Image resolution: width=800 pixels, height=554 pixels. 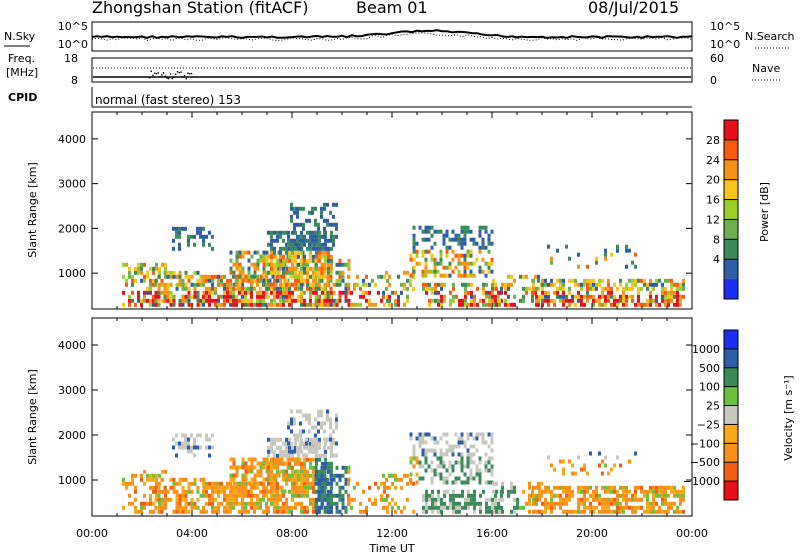 What do you see at coordinates (766, 68) in the screenshot?
I see `nave-label: Nave` at bounding box center [766, 68].